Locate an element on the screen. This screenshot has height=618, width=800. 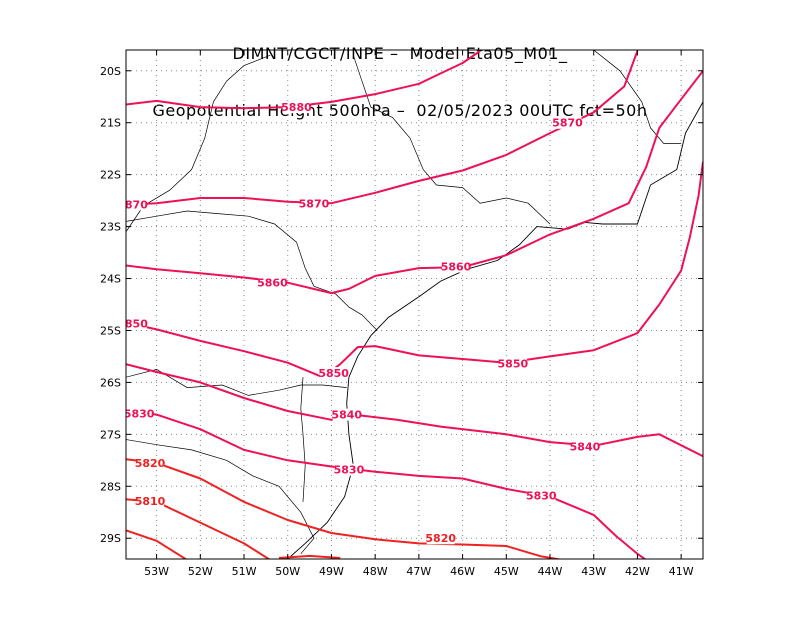
lon-tick-label: 47W is located at coordinates (418, 571).